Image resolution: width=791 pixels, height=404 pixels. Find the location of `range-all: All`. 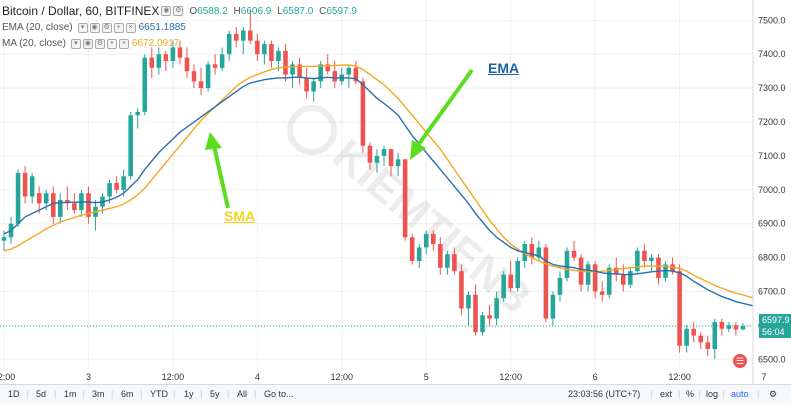

range-all: All is located at coordinates (242, 394).